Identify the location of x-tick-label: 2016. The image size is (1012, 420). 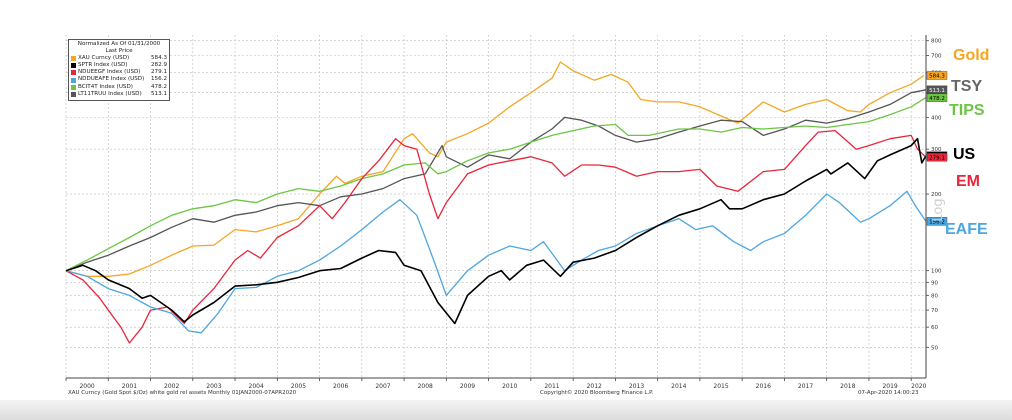
(763, 386).